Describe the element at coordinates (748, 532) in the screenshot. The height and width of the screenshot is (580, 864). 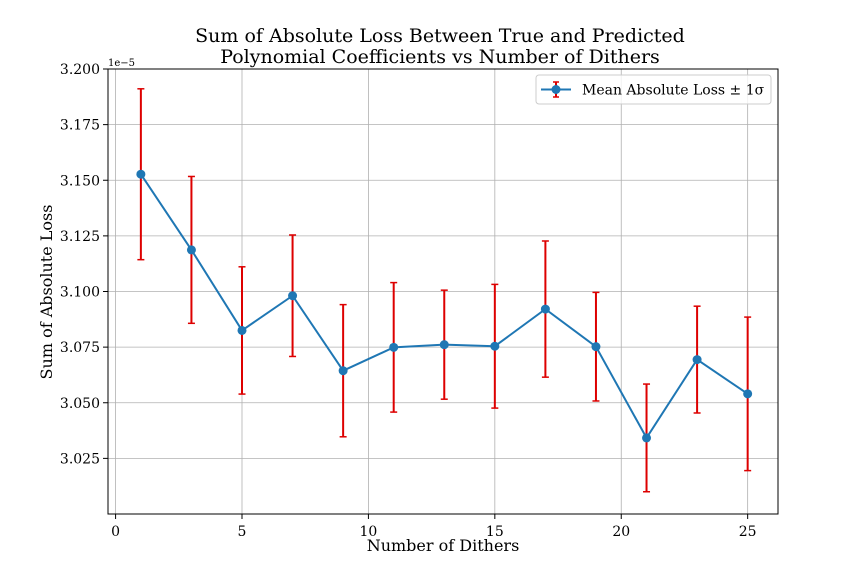
I see `x-tick-label: 25` at that location.